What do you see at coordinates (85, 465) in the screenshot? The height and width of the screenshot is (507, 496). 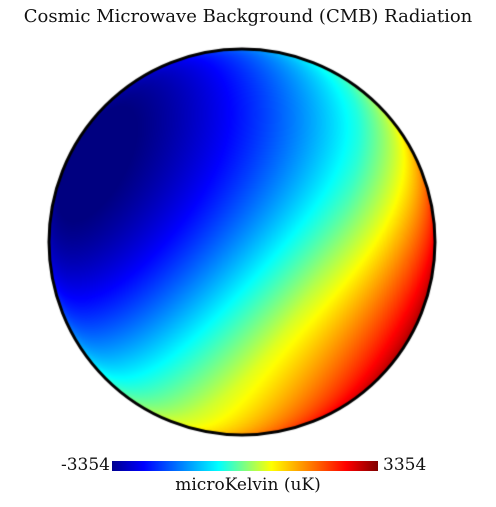 I see `colorbar-min-label: -3354` at bounding box center [85, 465].